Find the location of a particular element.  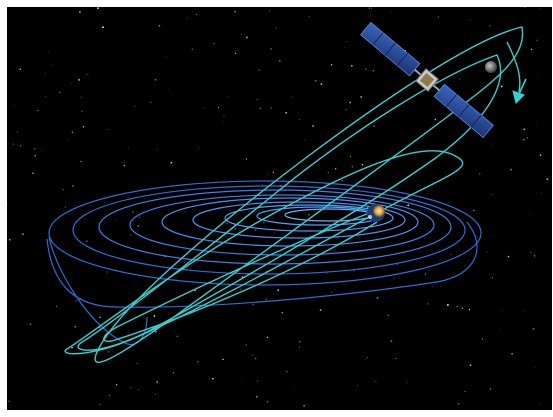

direction-arrow-icon is located at coordinates (519, 91).